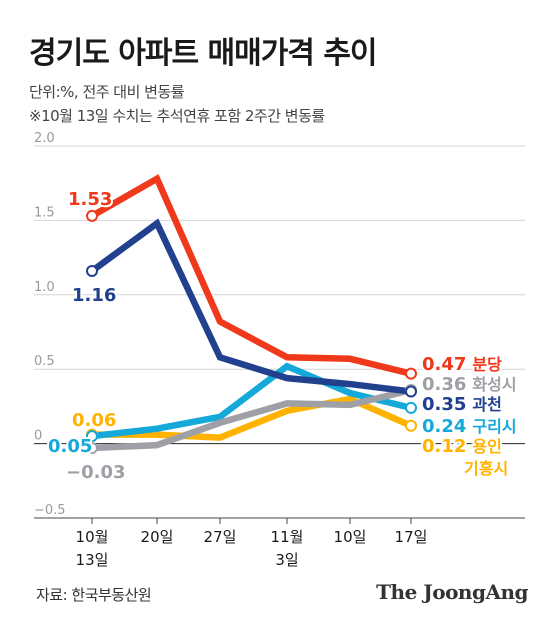 The width and height of the screenshot is (560, 626). What do you see at coordinates (92, 448) in the screenshot?
I see `series-point-화성시` at bounding box center [92, 448].